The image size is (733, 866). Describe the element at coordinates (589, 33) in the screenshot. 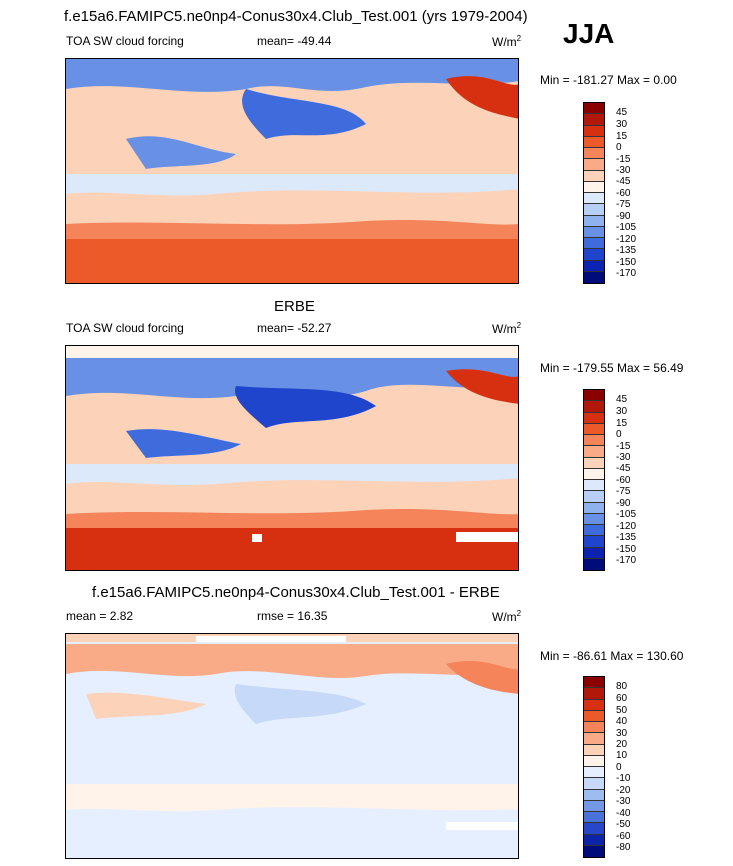

I see `season-label: JJA` at that location.